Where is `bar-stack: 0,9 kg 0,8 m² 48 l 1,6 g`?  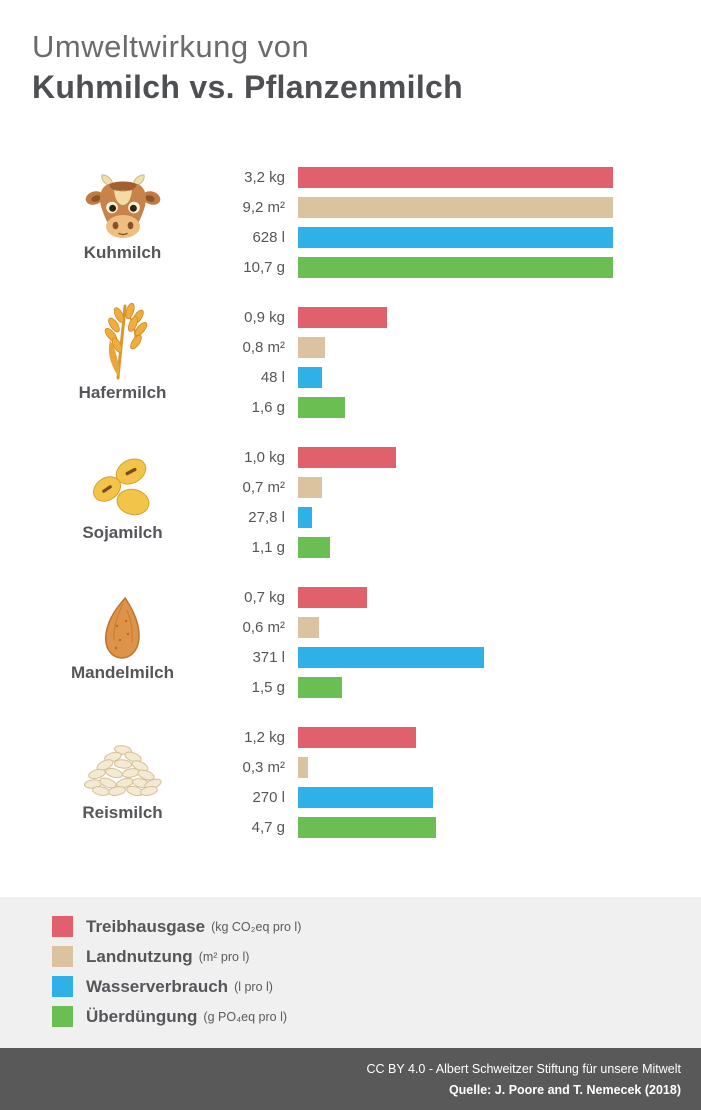
bar-stack: 0,9 kg 0,8 m² 48 l 1,6 g is located at coordinates (427, 367).